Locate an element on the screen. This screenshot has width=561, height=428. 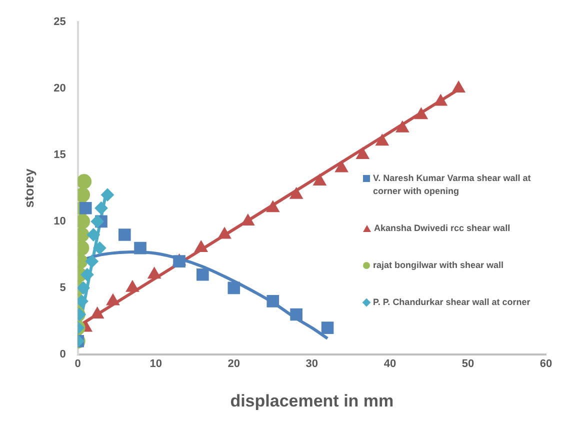
x-tick-label: 40 is located at coordinates (390, 364).